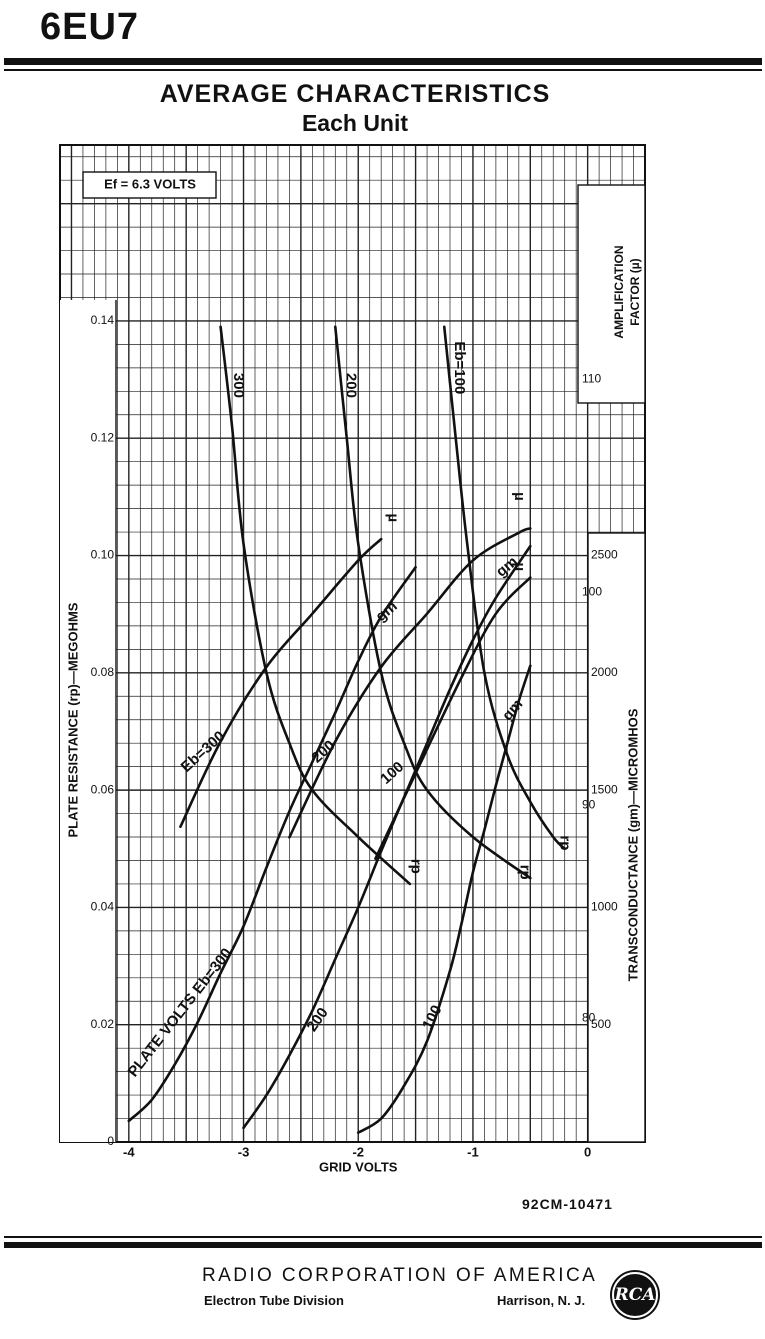 The height and width of the screenshot is (1339, 765). I want to click on footer-rule, so click(383, 1237).